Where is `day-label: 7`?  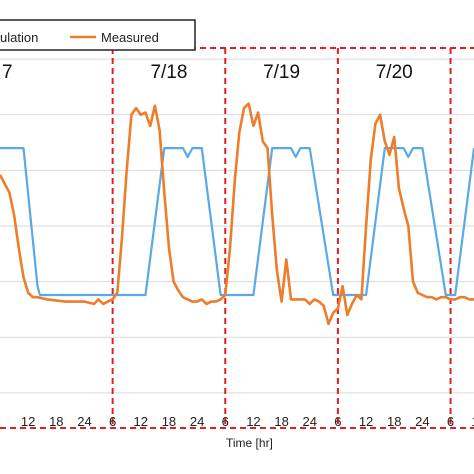
day-label: 7 is located at coordinates (7, 72).